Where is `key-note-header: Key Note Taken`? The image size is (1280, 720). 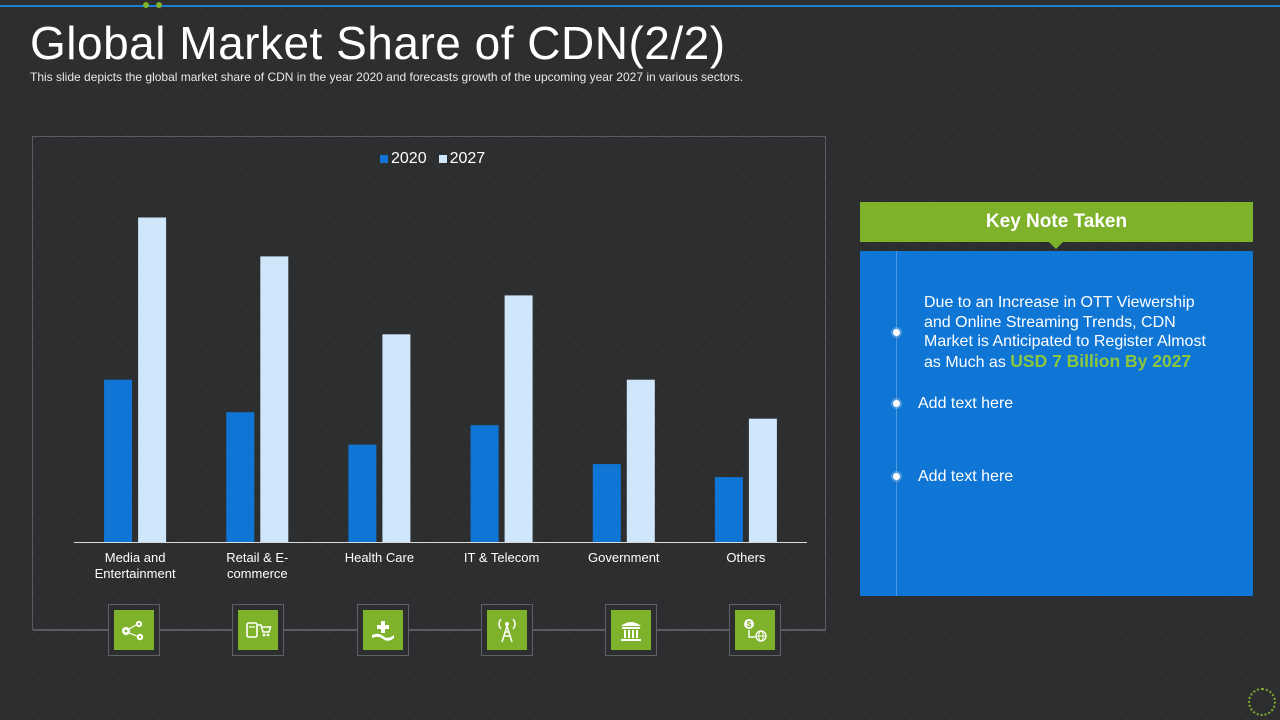 key-note-header: Key Note Taken is located at coordinates (1056, 222).